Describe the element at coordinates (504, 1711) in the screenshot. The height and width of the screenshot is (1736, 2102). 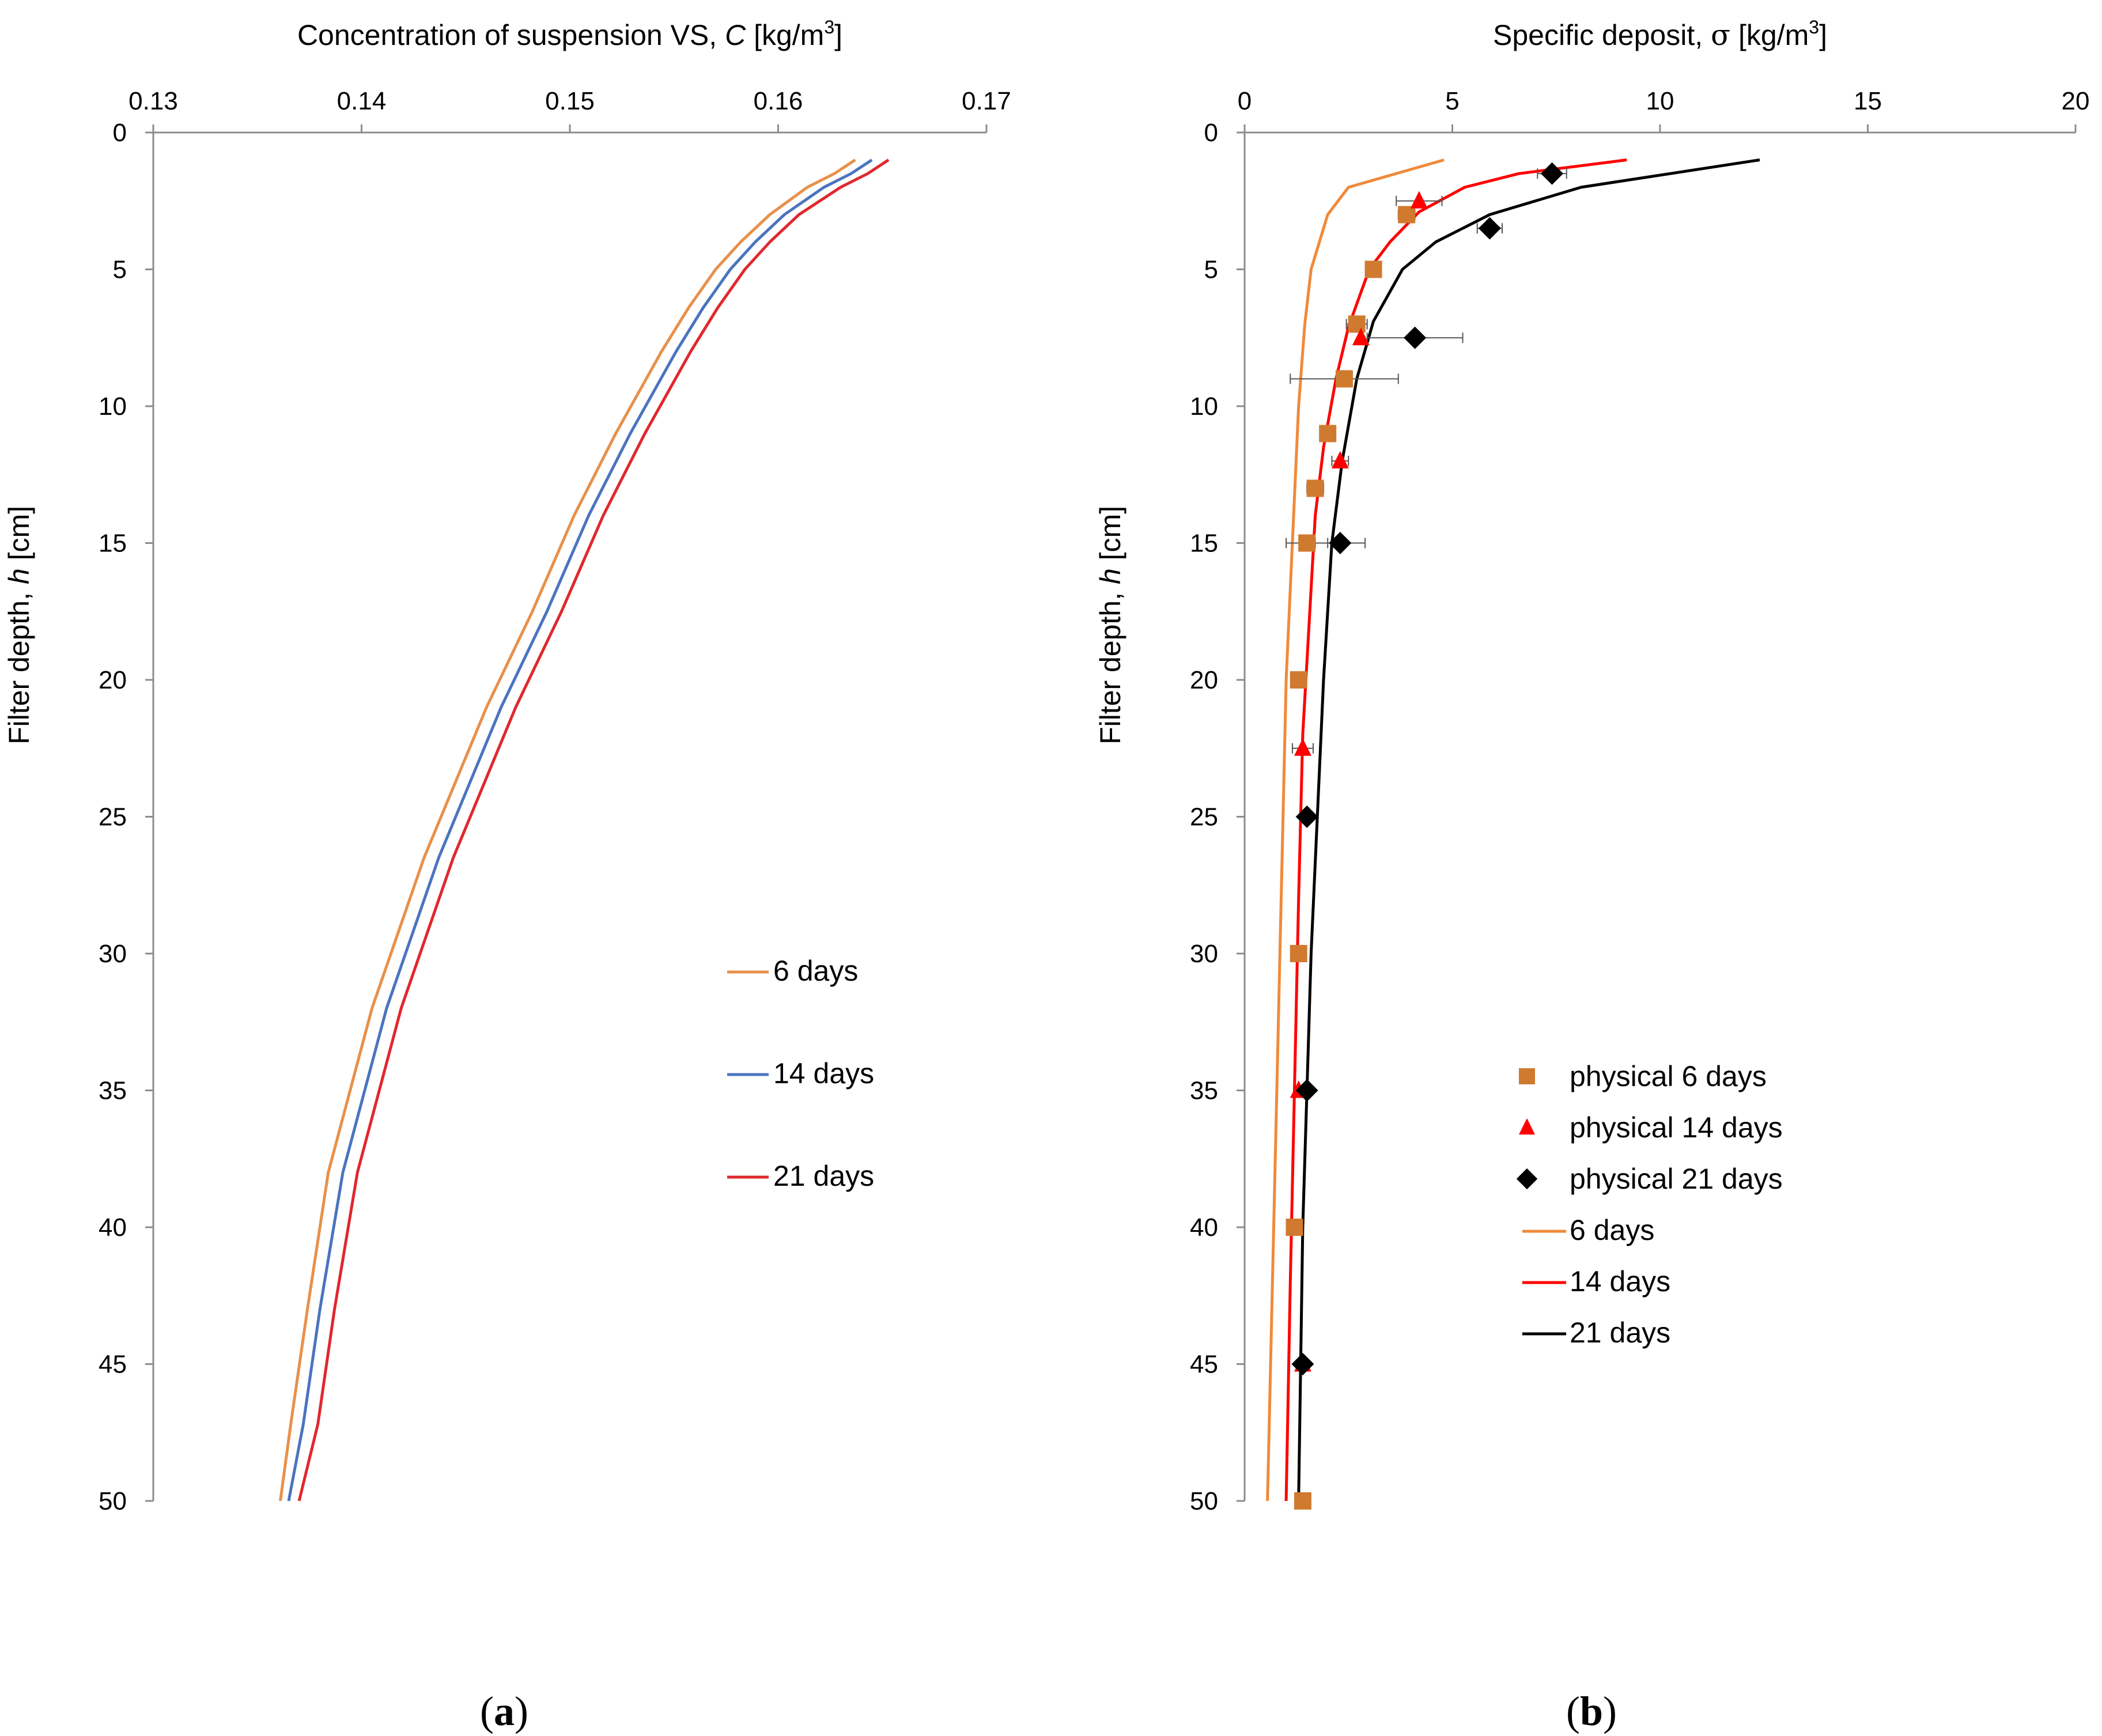
I see `panel-label-a: (a)` at that location.